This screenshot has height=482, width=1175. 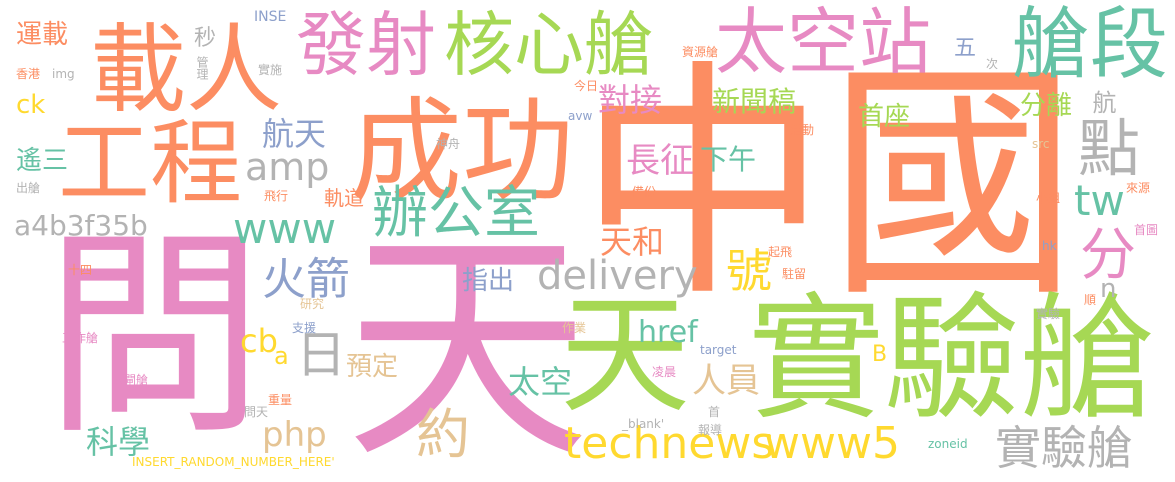 What do you see at coordinates (718, 350) in the screenshot?
I see `word-target: target` at bounding box center [718, 350].